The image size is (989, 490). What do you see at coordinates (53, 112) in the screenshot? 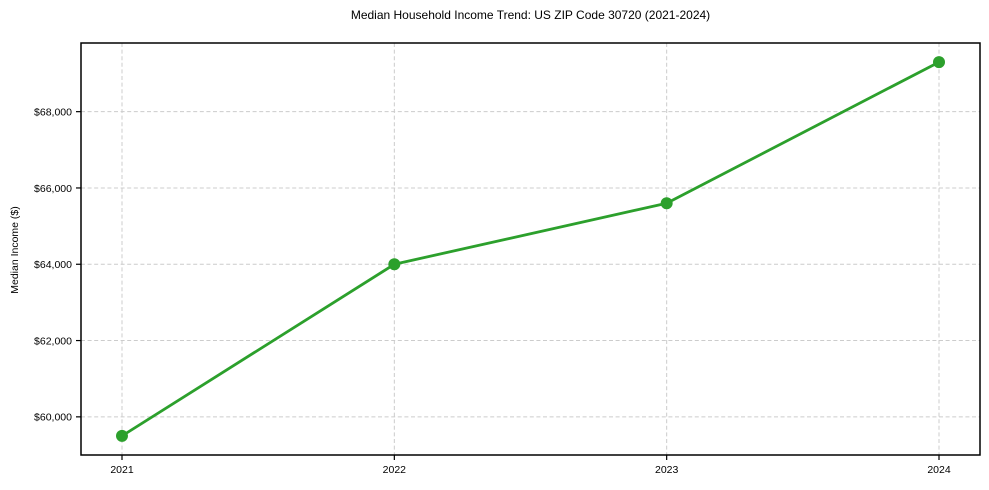
I see `y-tick-label: $68,000` at bounding box center [53, 112].